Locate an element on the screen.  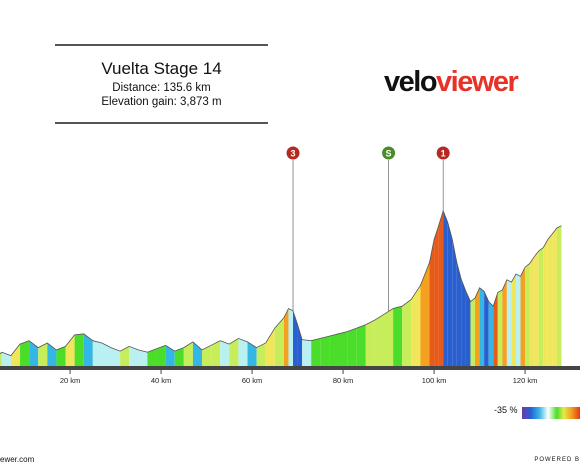
stage-title: Vuelta Stage 14 is located at coordinates (161, 68).